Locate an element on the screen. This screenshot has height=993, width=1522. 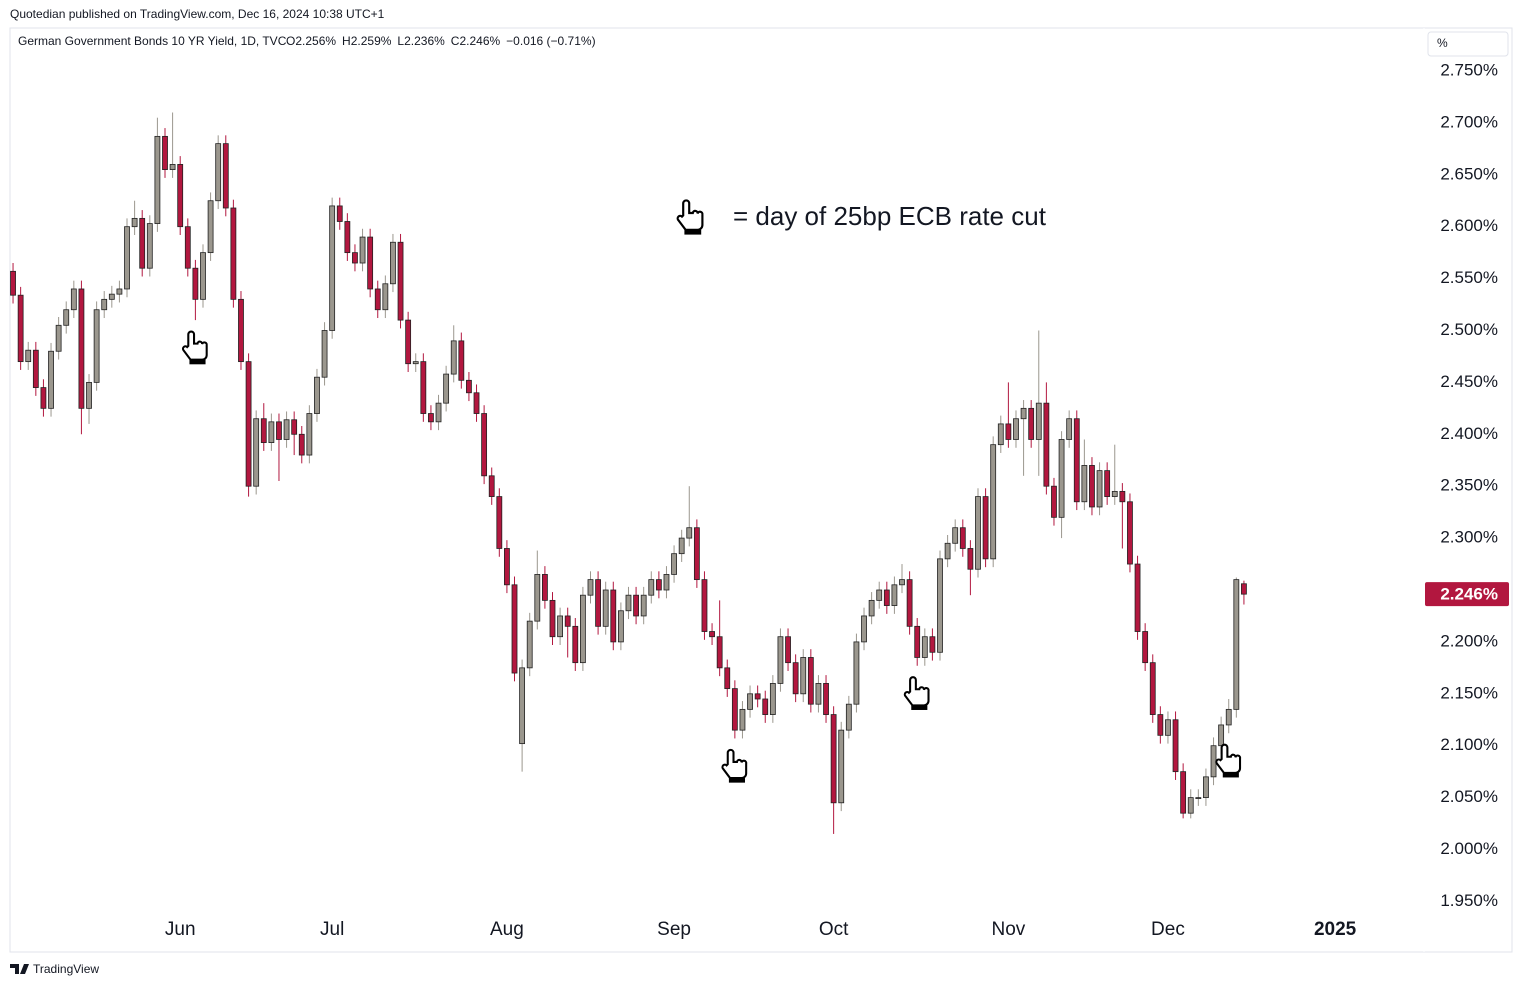
y-tick-label: 2.600% is located at coordinates (1469, 225).